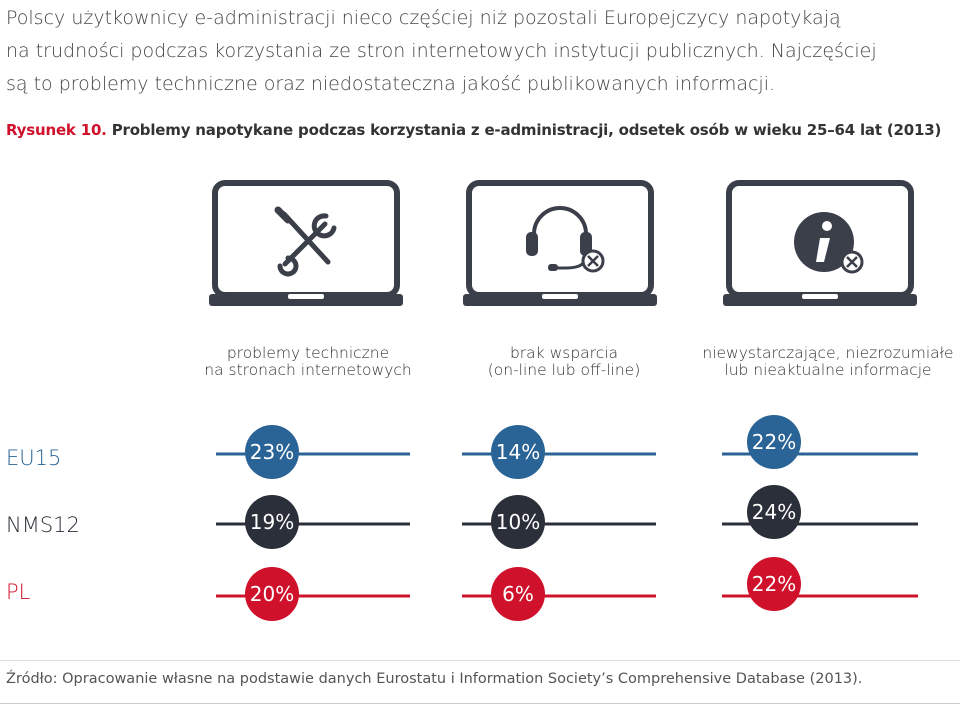  What do you see at coordinates (480, 660) in the screenshot?
I see `divider` at bounding box center [480, 660].